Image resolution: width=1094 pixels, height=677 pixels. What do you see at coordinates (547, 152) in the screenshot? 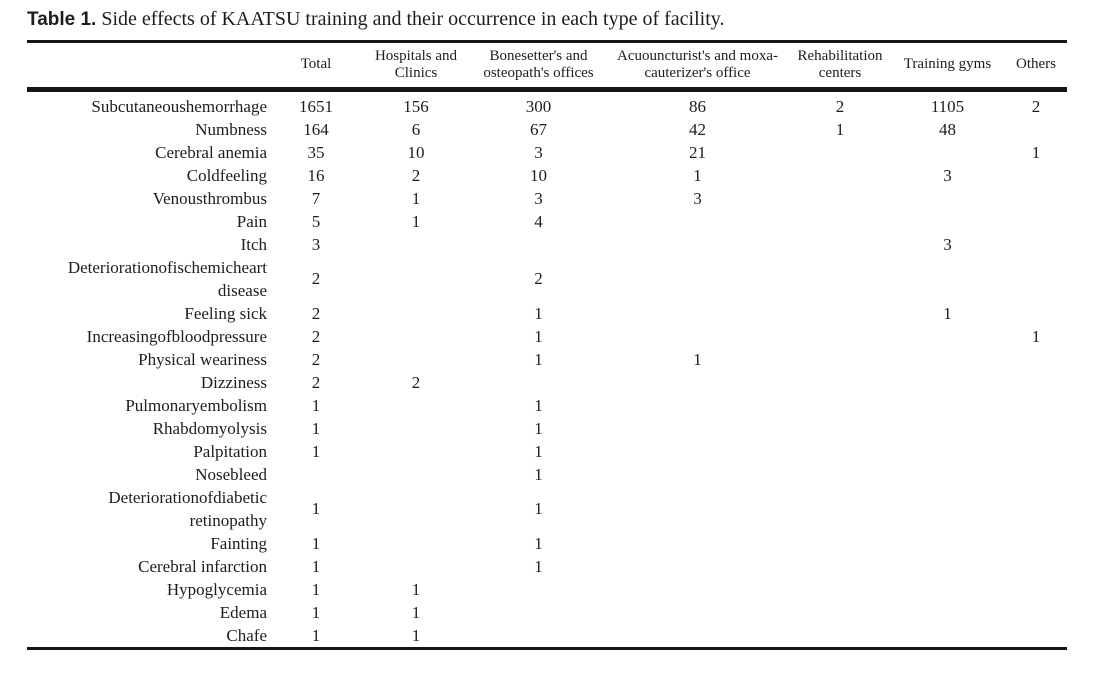
I see `table-row: Cerebral anemia 35 10 3 21 1` at bounding box center [547, 152].